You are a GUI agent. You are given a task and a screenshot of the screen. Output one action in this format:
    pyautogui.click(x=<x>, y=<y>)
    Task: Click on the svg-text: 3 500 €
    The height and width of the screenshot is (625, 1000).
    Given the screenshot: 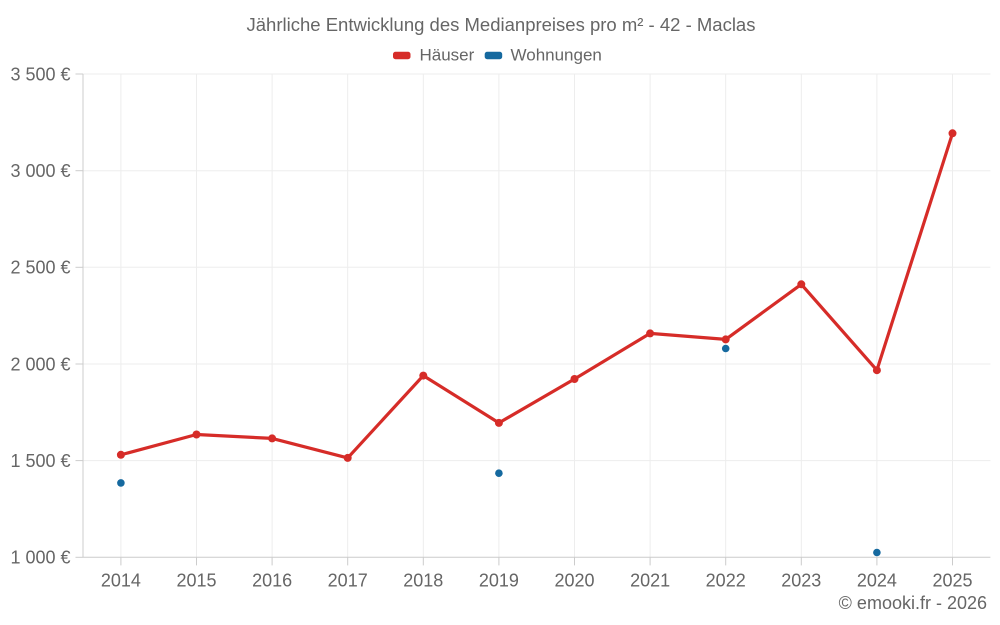 What is the action you would take?
    pyautogui.click(x=40, y=74)
    